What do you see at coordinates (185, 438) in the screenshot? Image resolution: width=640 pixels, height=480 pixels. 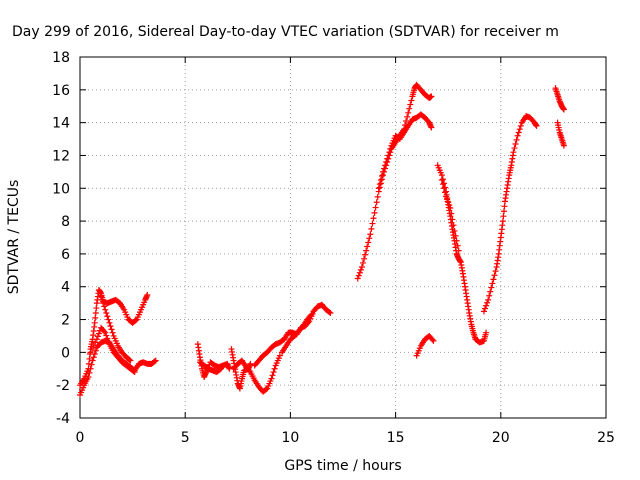 I see `x-tick-label: 5` at bounding box center [185, 438].